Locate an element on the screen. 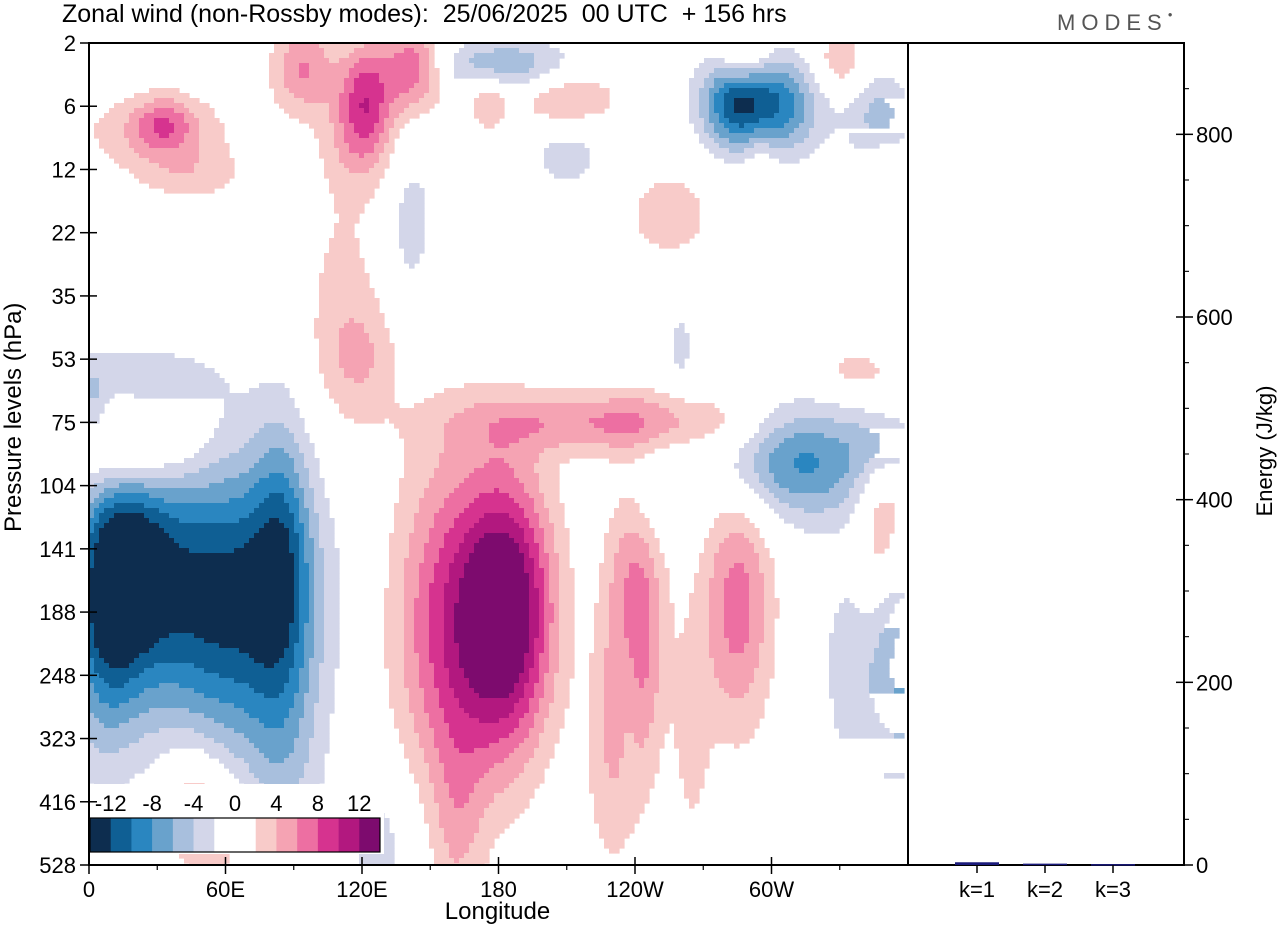 Image resolution: width=1280 pixels, height=930 pixels. bar-category-label: k=1 is located at coordinates (977, 889).